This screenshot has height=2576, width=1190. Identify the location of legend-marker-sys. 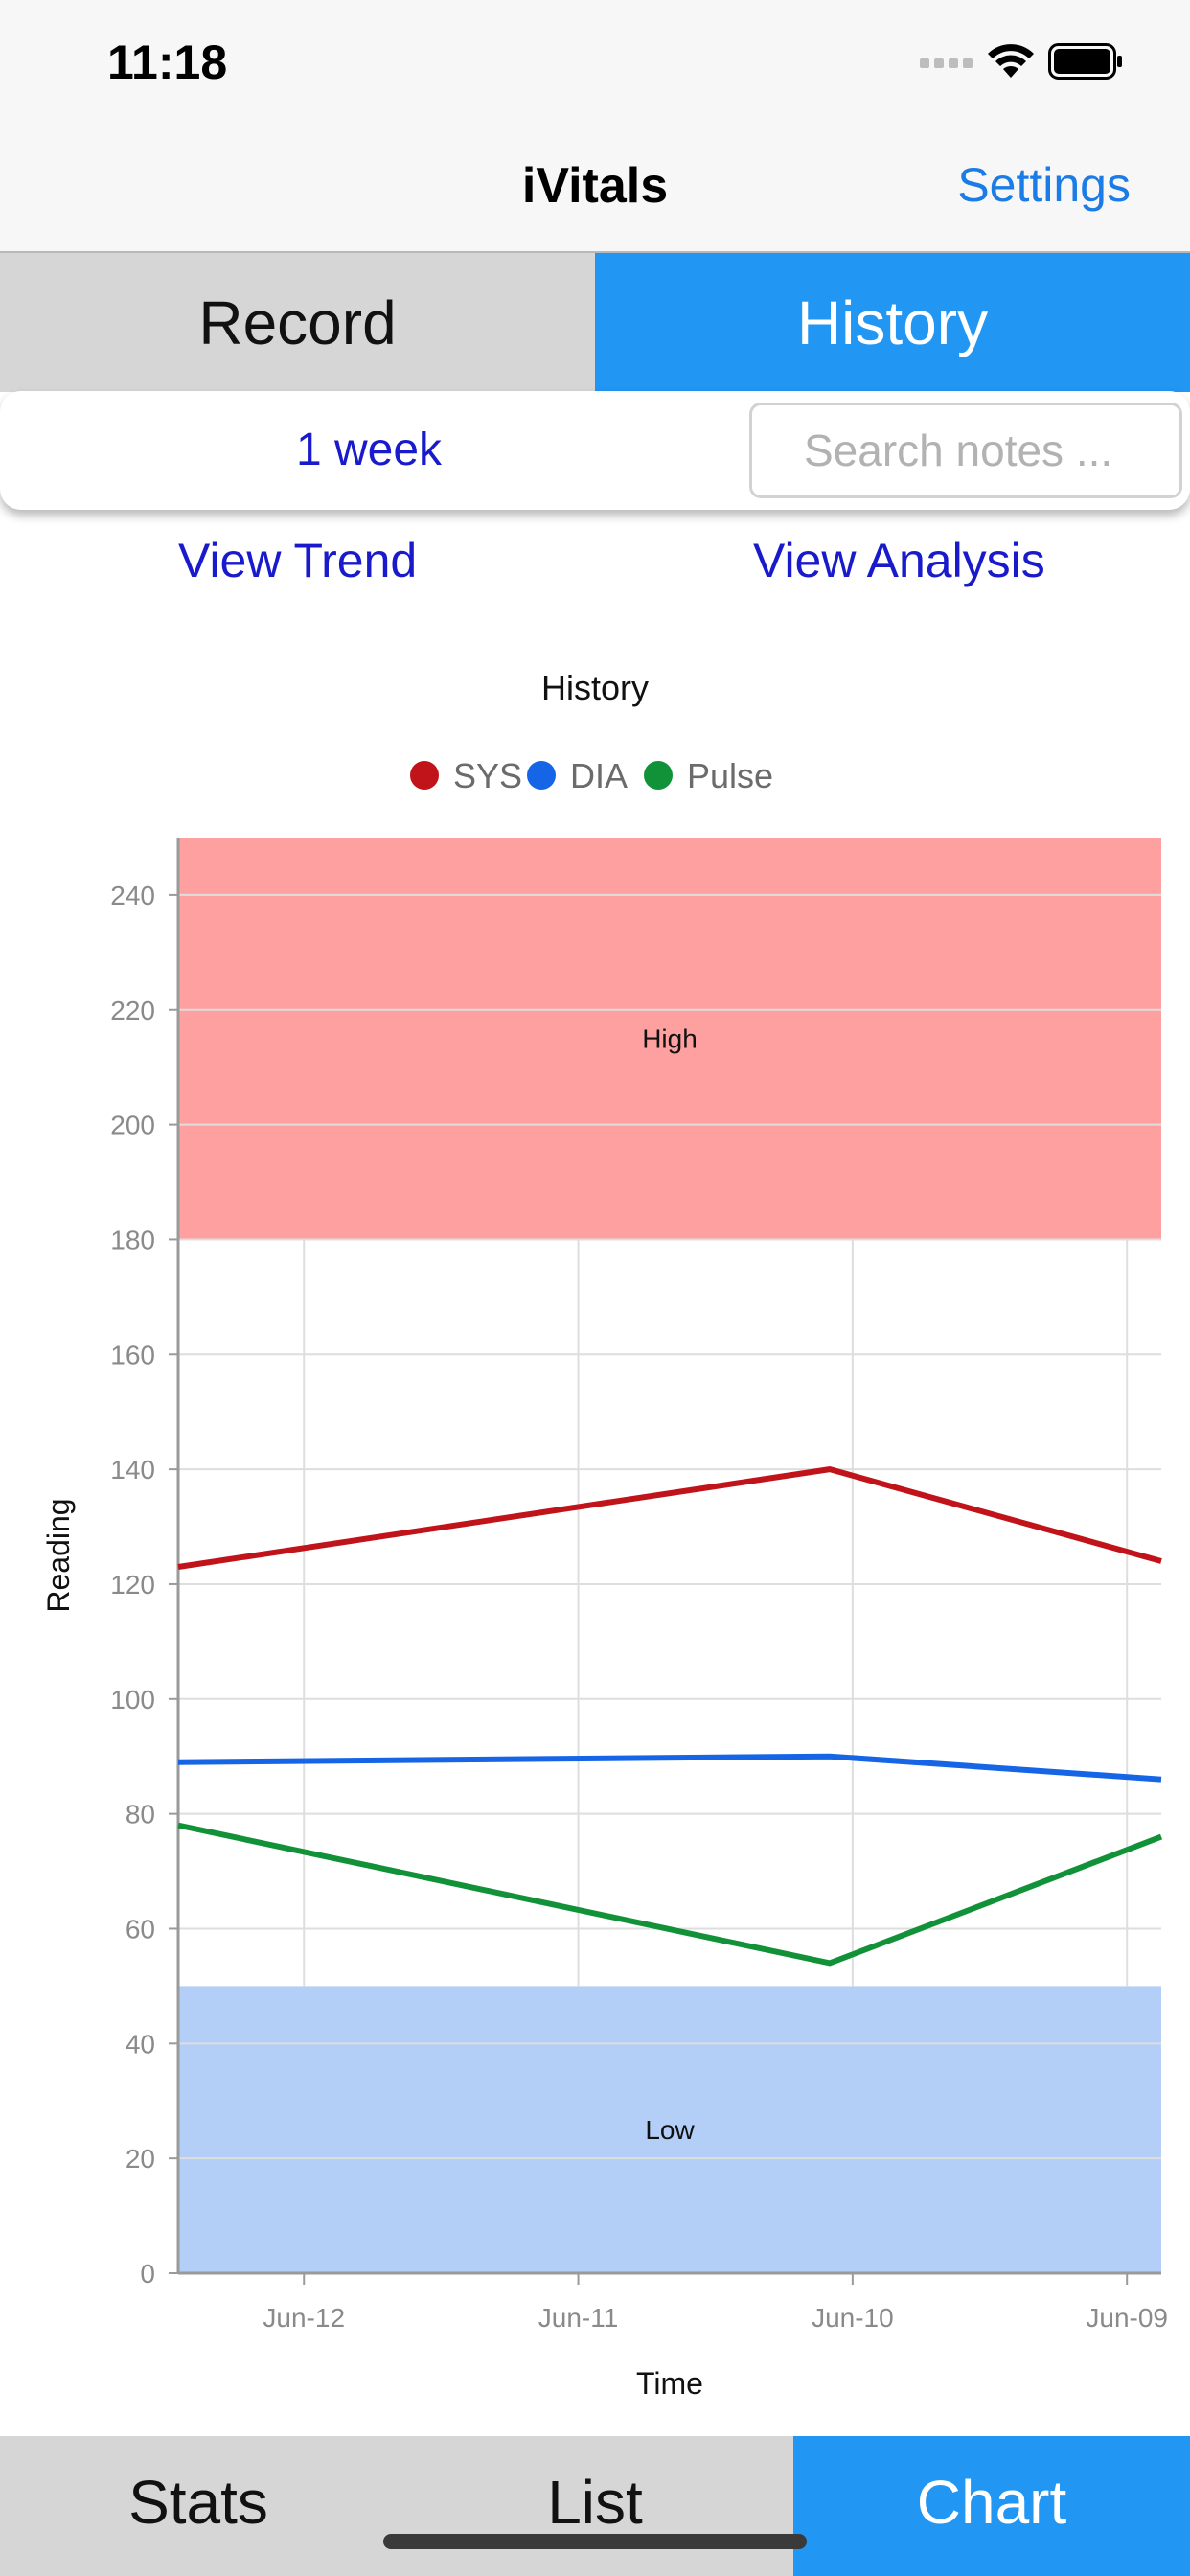
(425, 775).